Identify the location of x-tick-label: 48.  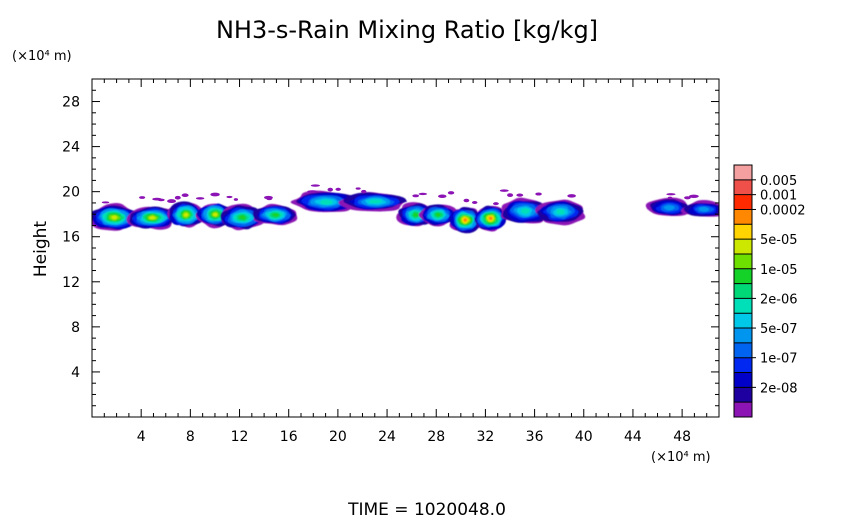
(682, 437).